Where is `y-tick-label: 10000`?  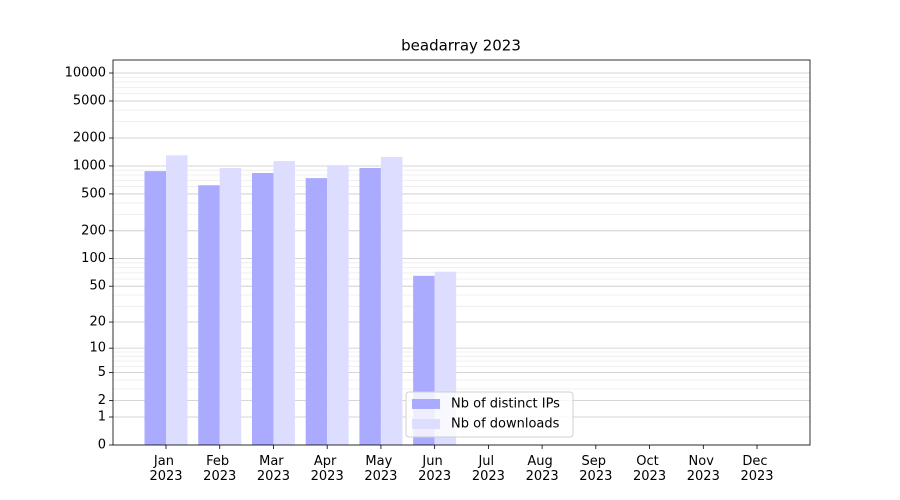 y-tick-label: 10000 is located at coordinates (85, 73).